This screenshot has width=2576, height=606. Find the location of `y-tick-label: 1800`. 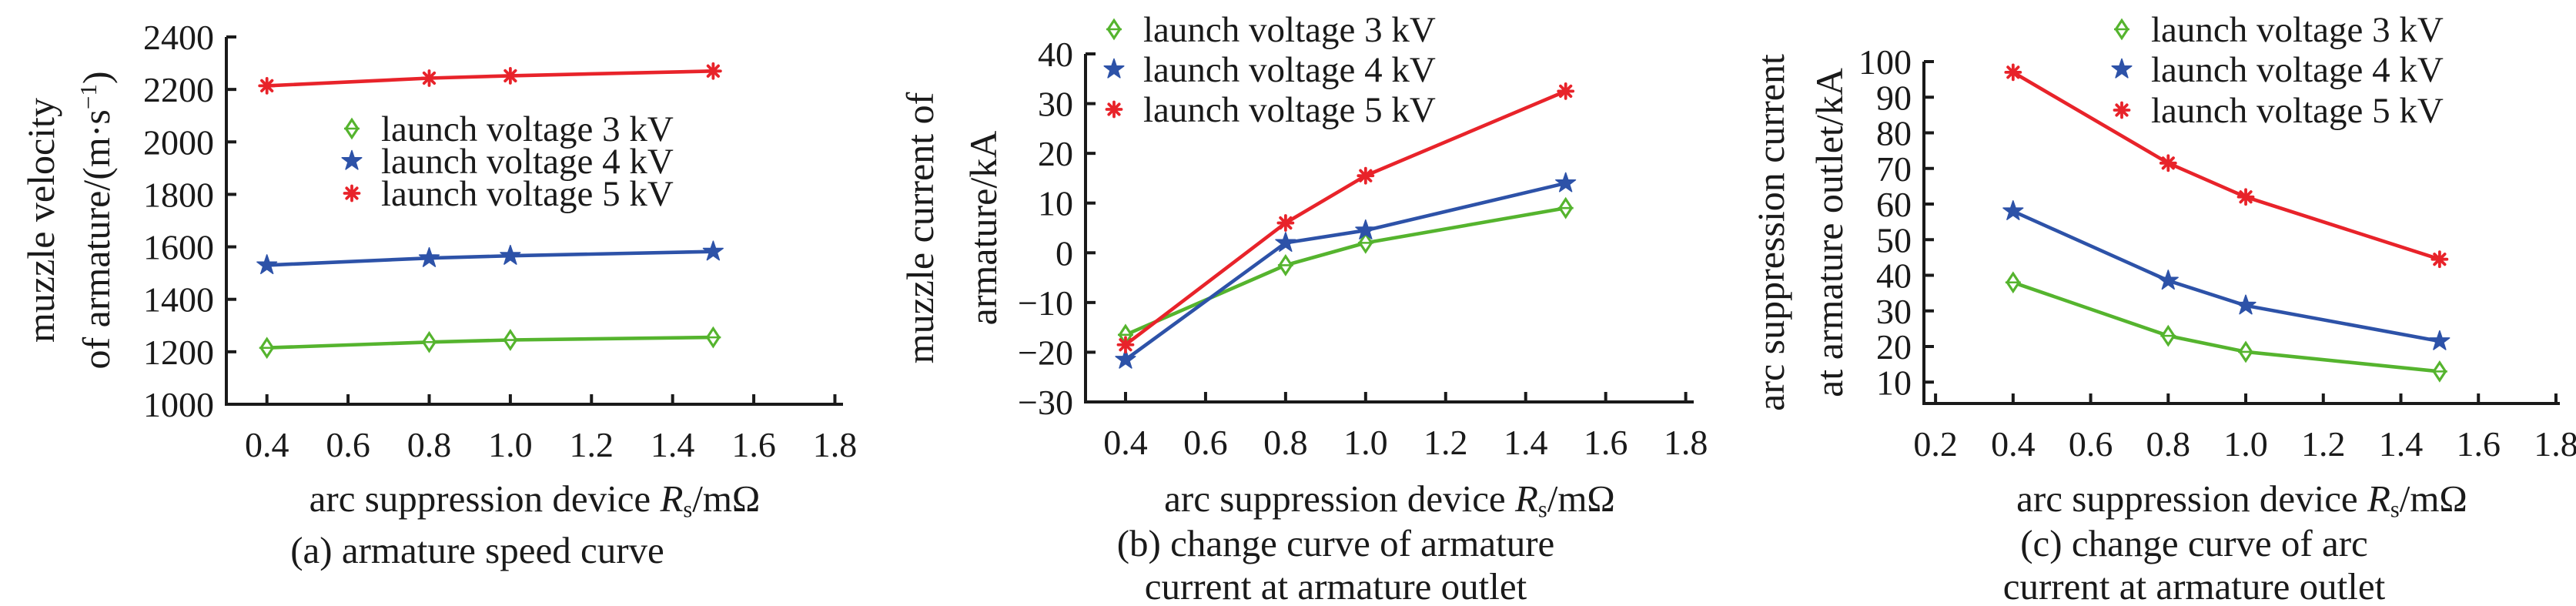

y-tick-label: 1800 is located at coordinates (179, 194).